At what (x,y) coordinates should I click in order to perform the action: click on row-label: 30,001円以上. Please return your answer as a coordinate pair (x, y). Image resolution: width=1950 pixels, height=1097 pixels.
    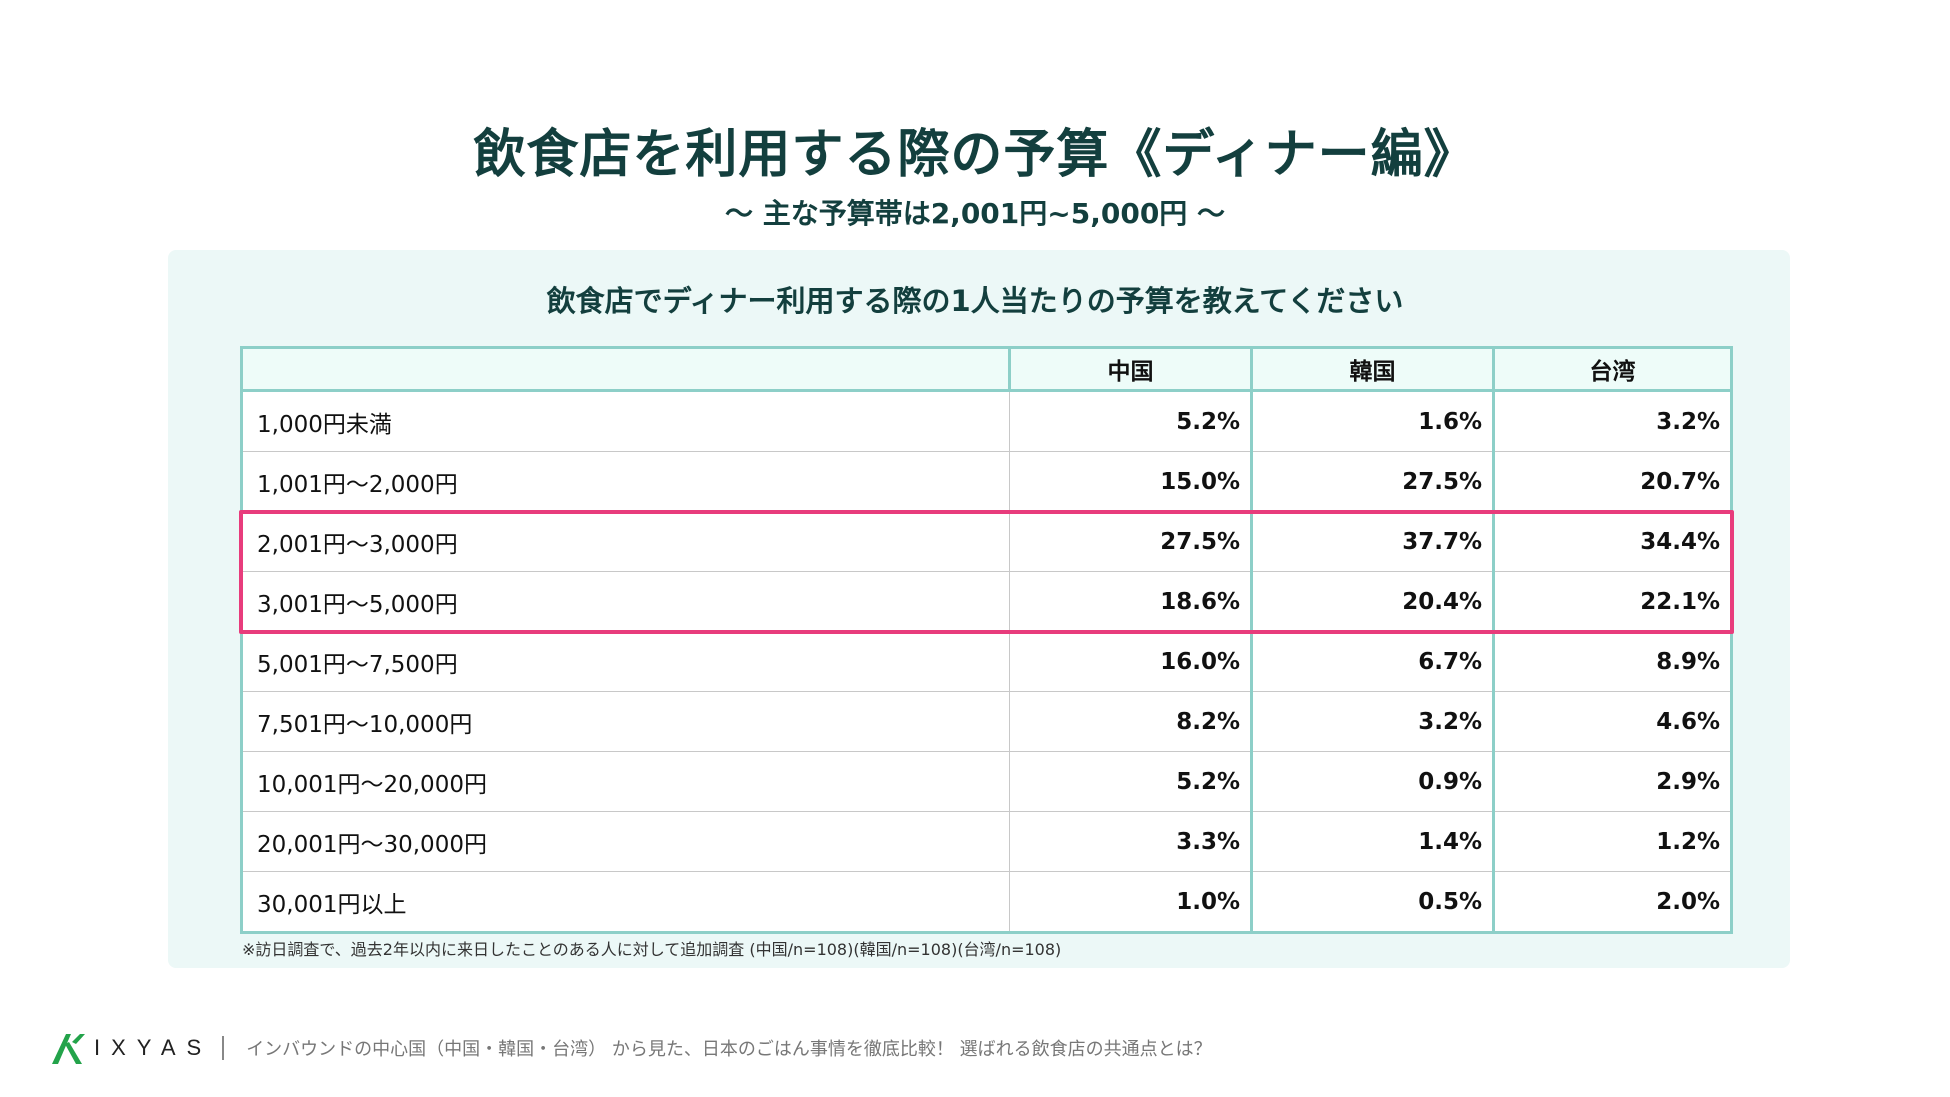
    Looking at the image, I should click on (332, 904).